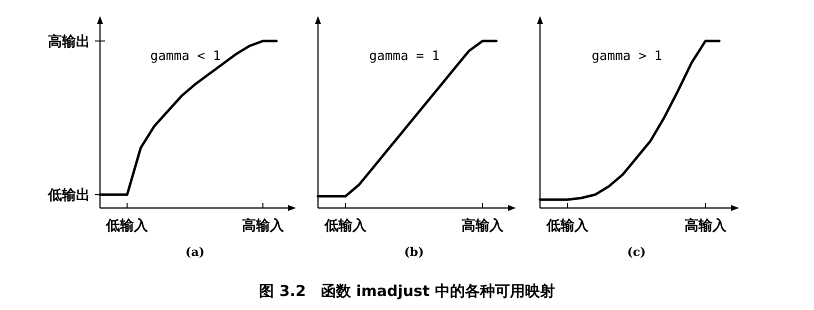 This screenshot has height=310, width=814. What do you see at coordinates (414, 252) in the screenshot?
I see `x-axis-title: (b)` at bounding box center [414, 252].